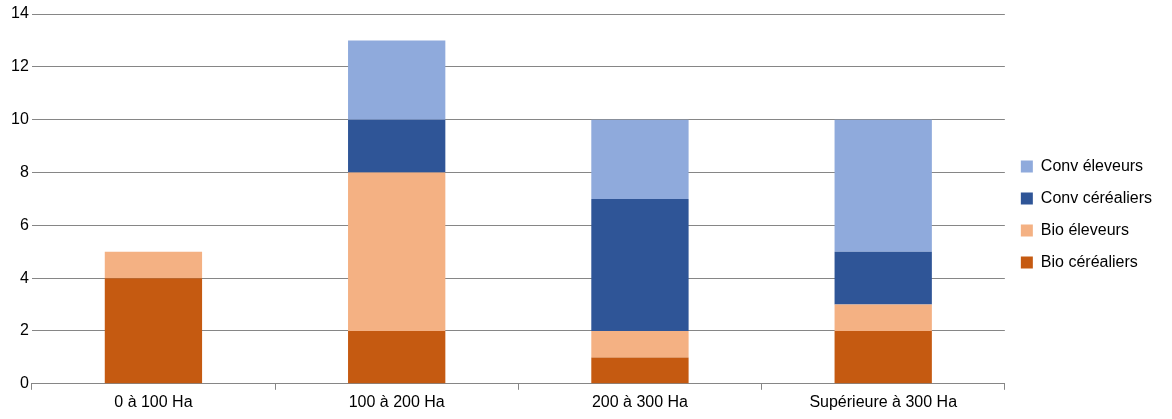  What do you see at coordinates (24, 171) in the screenshot?
I see `y-tick-label: 8` at bounding box center [24, 171].